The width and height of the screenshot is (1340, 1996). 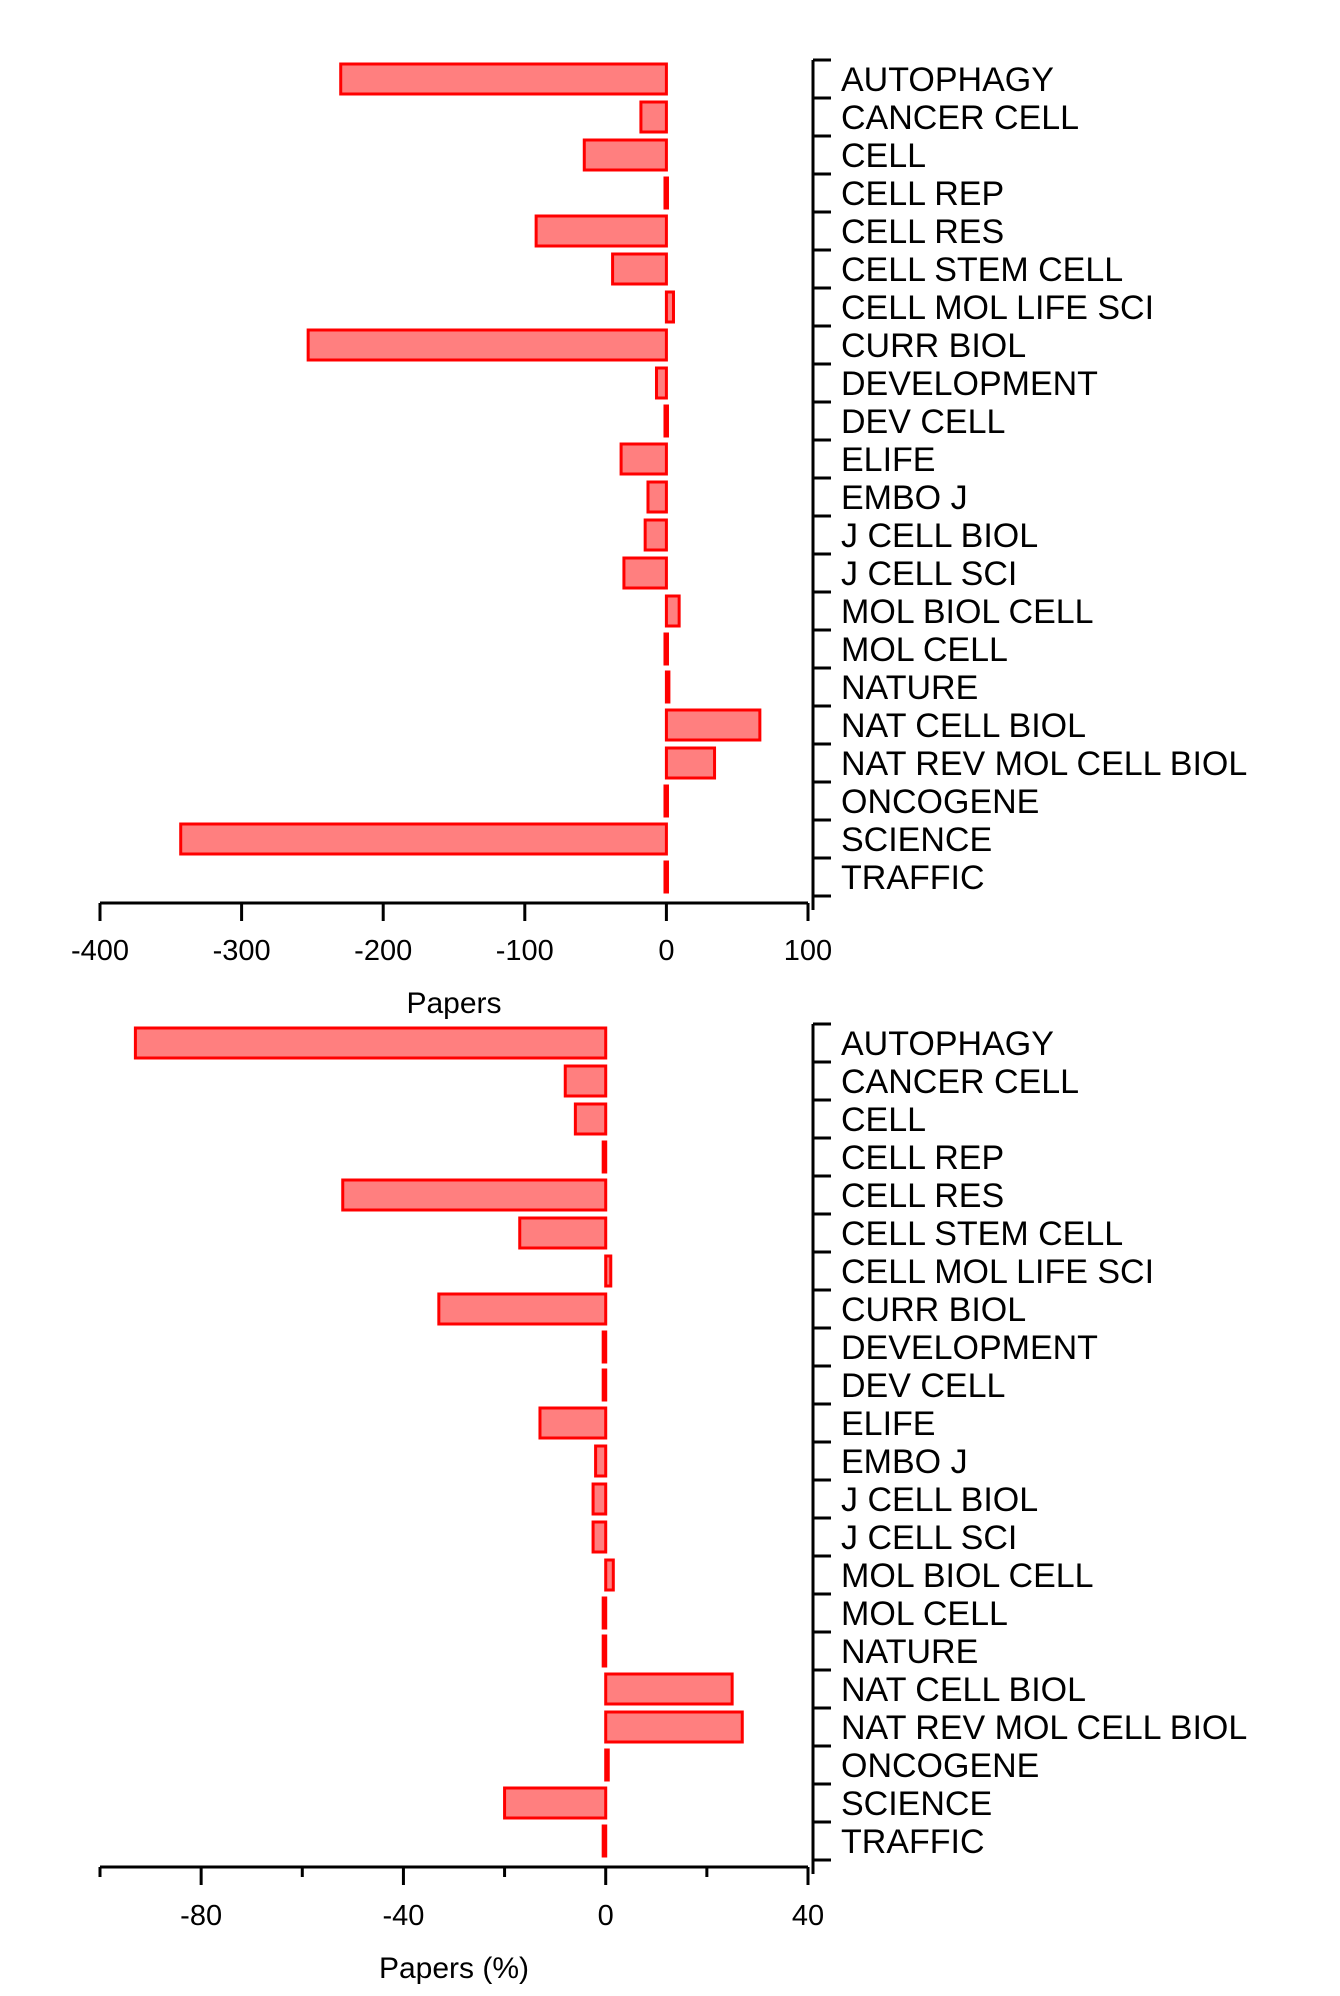 I want to click on x-axis-title: Papers (%), so click(x=454, y=1968).